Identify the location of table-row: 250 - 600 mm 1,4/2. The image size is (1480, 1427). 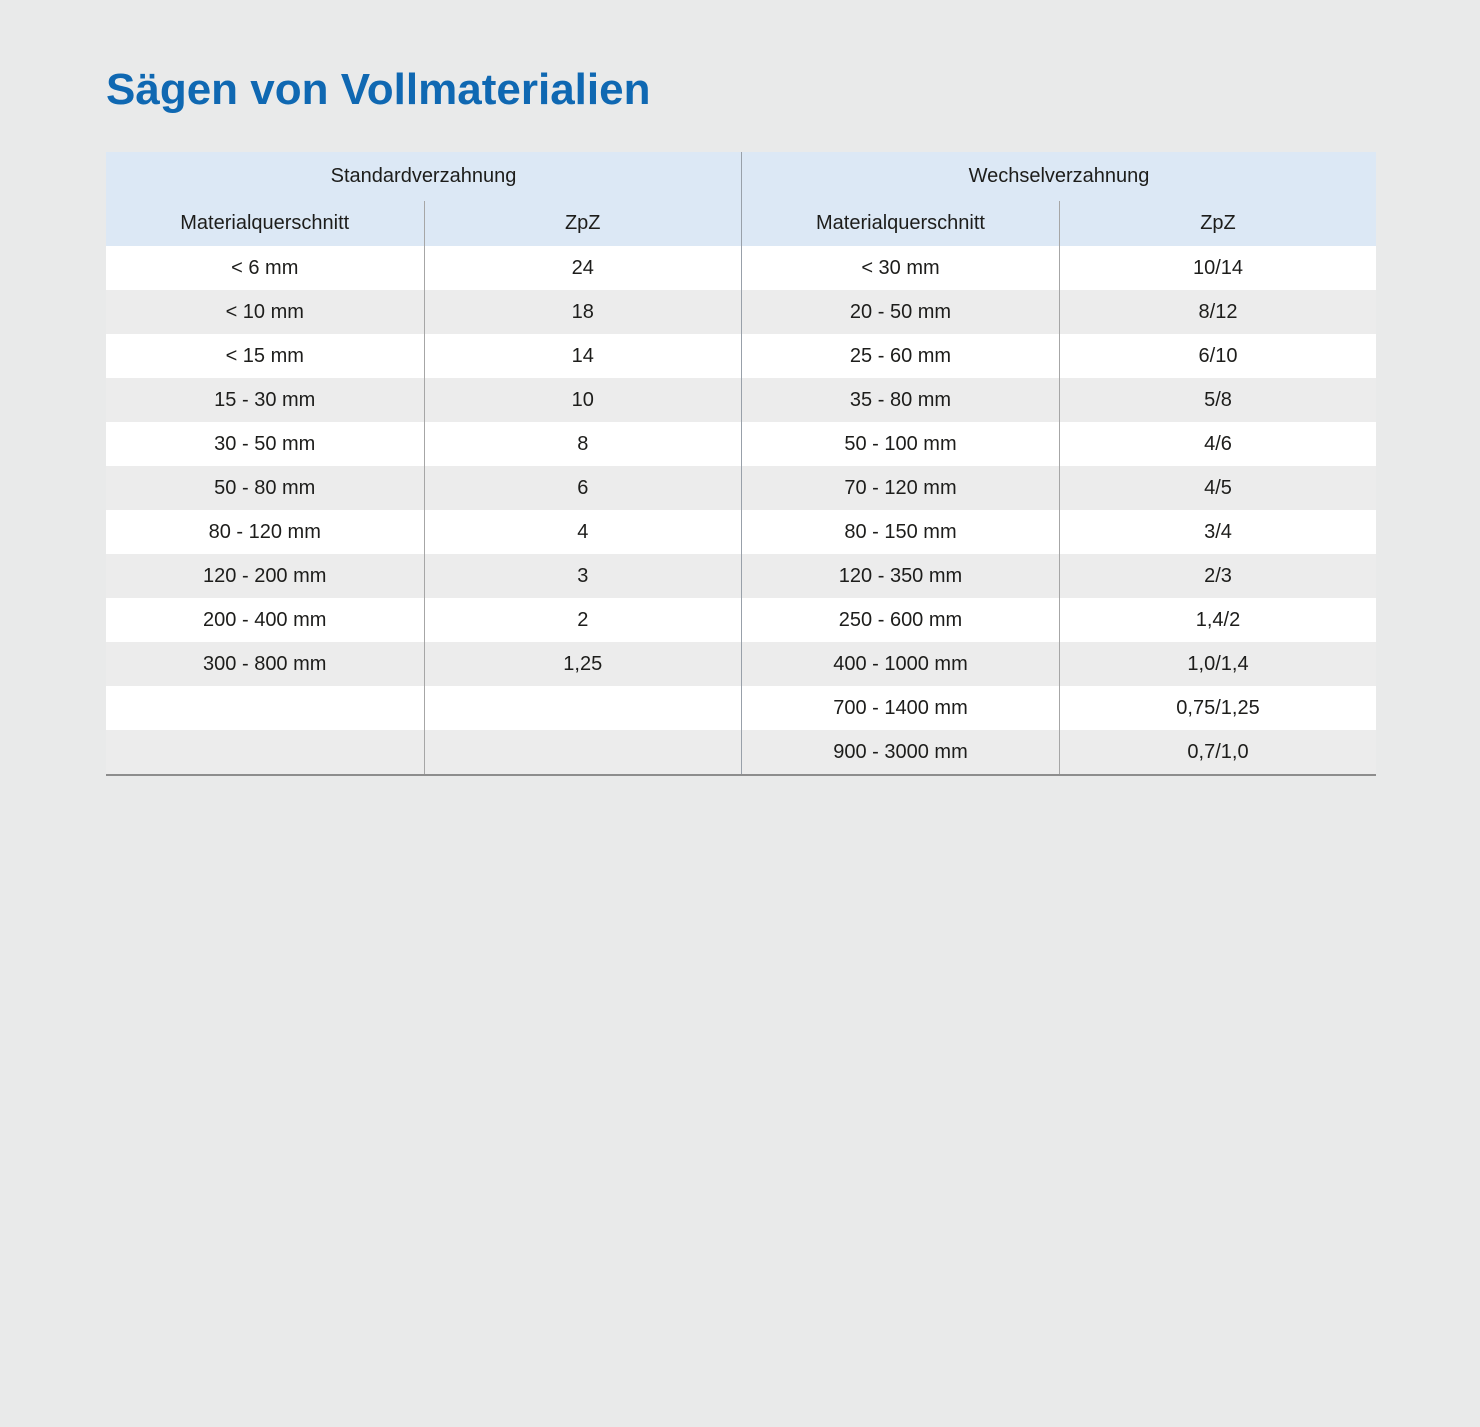
(1059, 620).